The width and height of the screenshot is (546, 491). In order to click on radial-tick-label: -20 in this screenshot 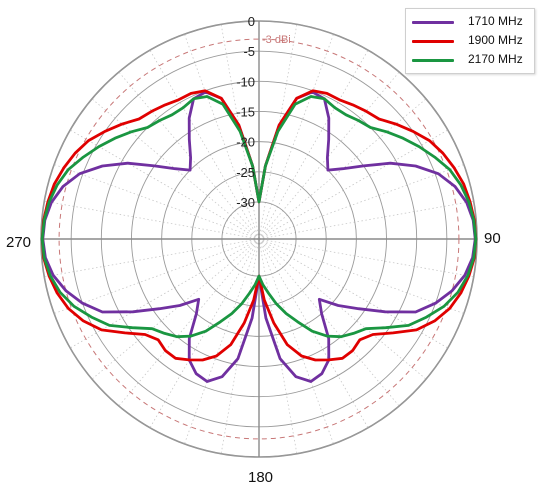, I will do `click(245, 142)`.